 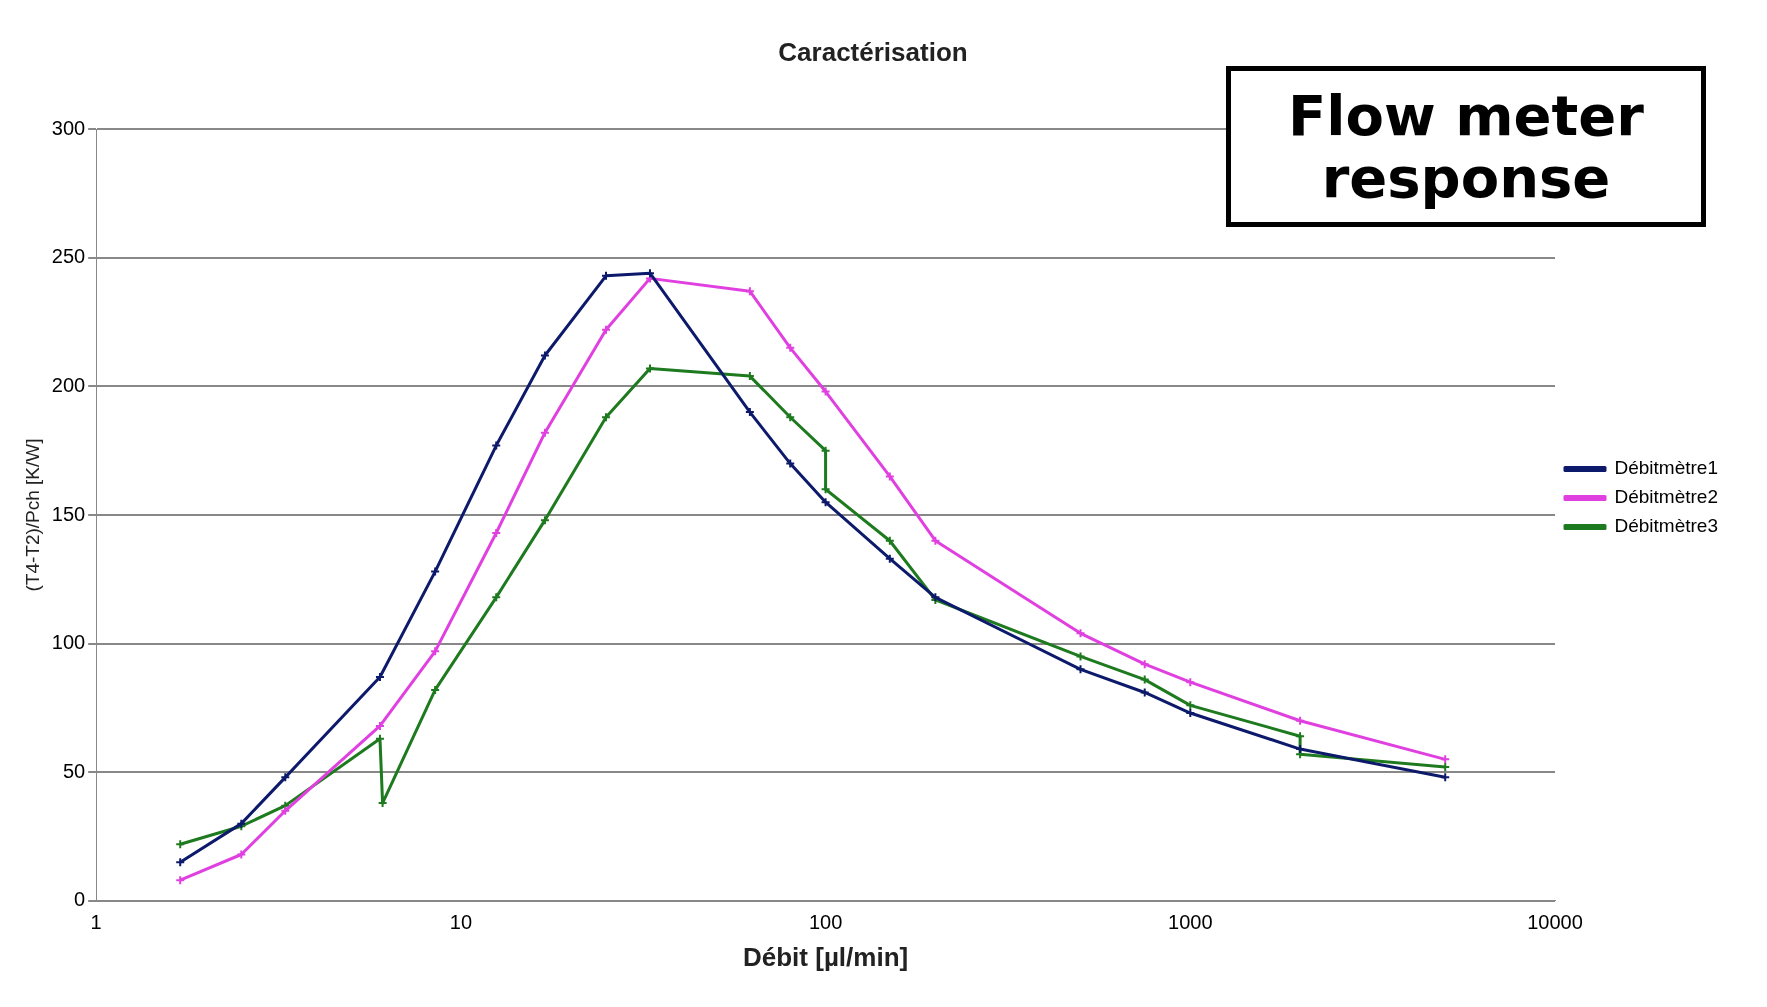 I want to click on x-axis-title: Débit [µl/min], so click(x=825, y=956).